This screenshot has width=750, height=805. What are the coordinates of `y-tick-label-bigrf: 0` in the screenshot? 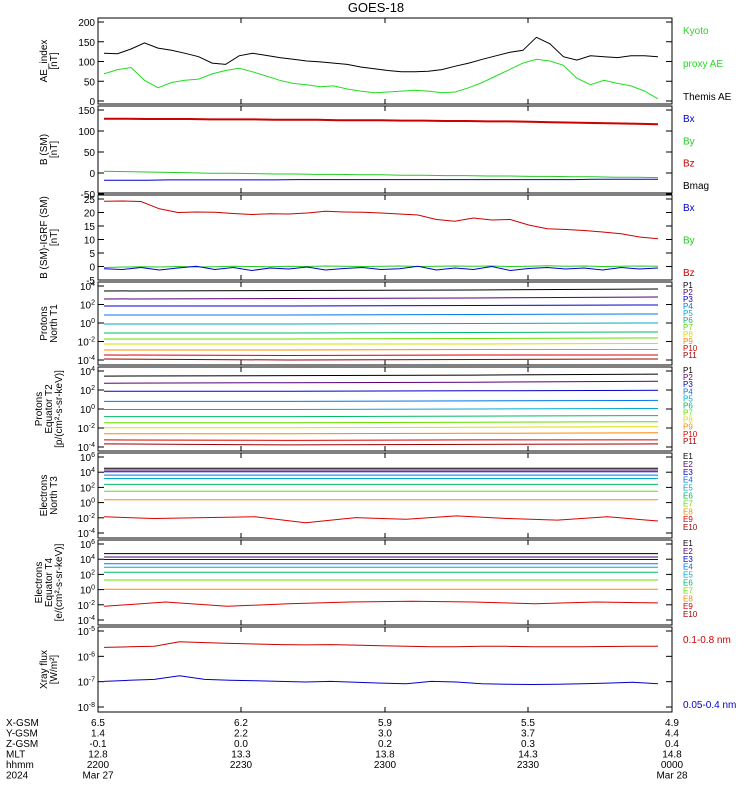 It's located at (92, 268).